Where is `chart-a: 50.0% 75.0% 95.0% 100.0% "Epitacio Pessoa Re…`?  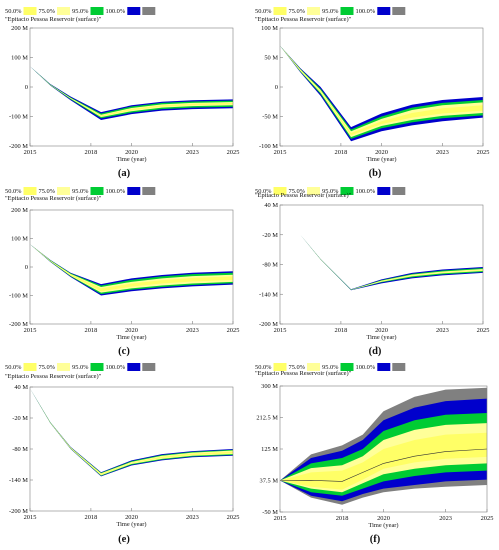
chart-a: 50.0% 75.0% 95.0% 100.0% "Epitacio Pessoa Re… is located at coordinates (122, 93).